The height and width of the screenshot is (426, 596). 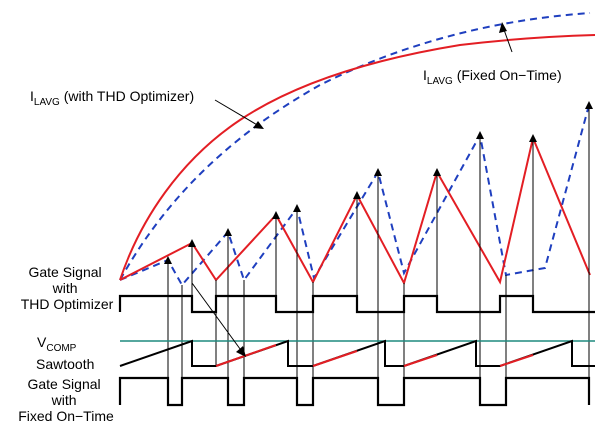 What do you see at coordinates (67, 288) in the screenshot?
I see `gate-thd-label: Gate Signal with THD Optimizer` at bounding box center [67, 288].